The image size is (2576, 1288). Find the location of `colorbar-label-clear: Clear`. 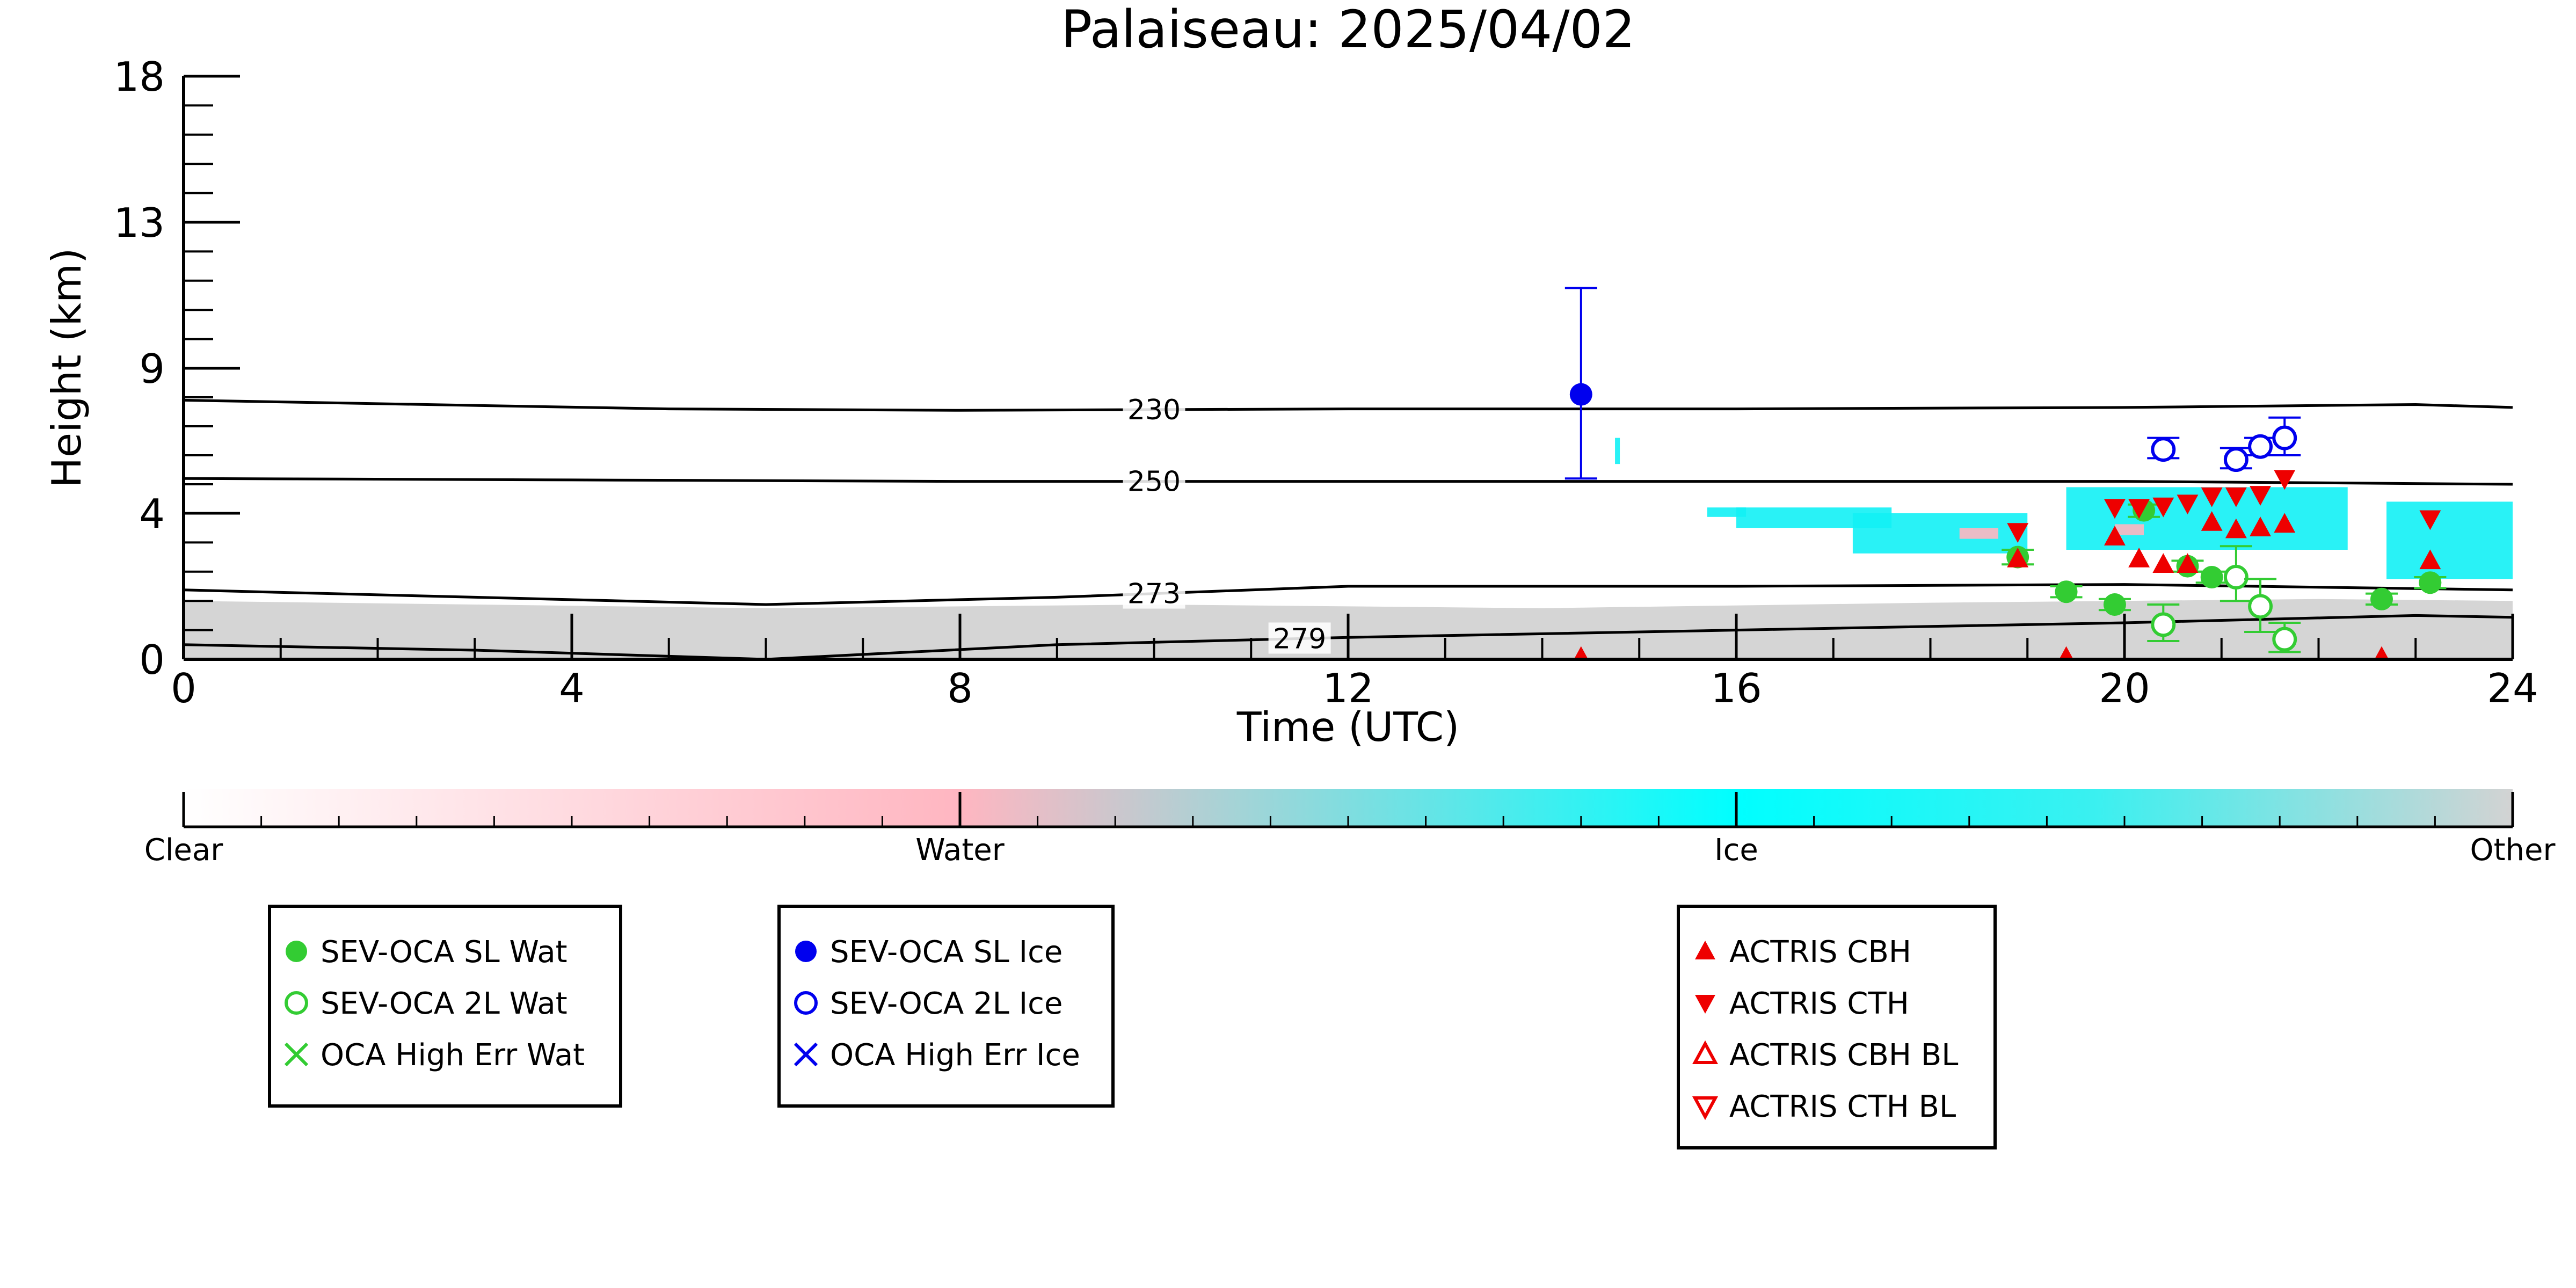

colorbar-label-clear: Clear is located at coordinates (183, 850).